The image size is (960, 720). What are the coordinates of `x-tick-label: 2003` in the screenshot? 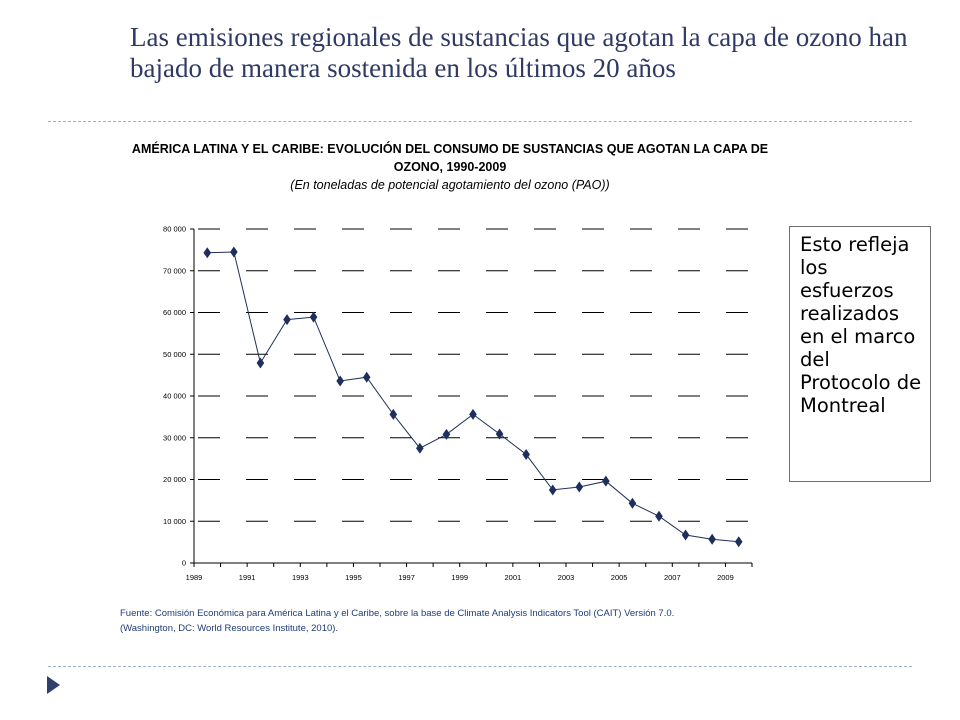 It's located at (566, 577).